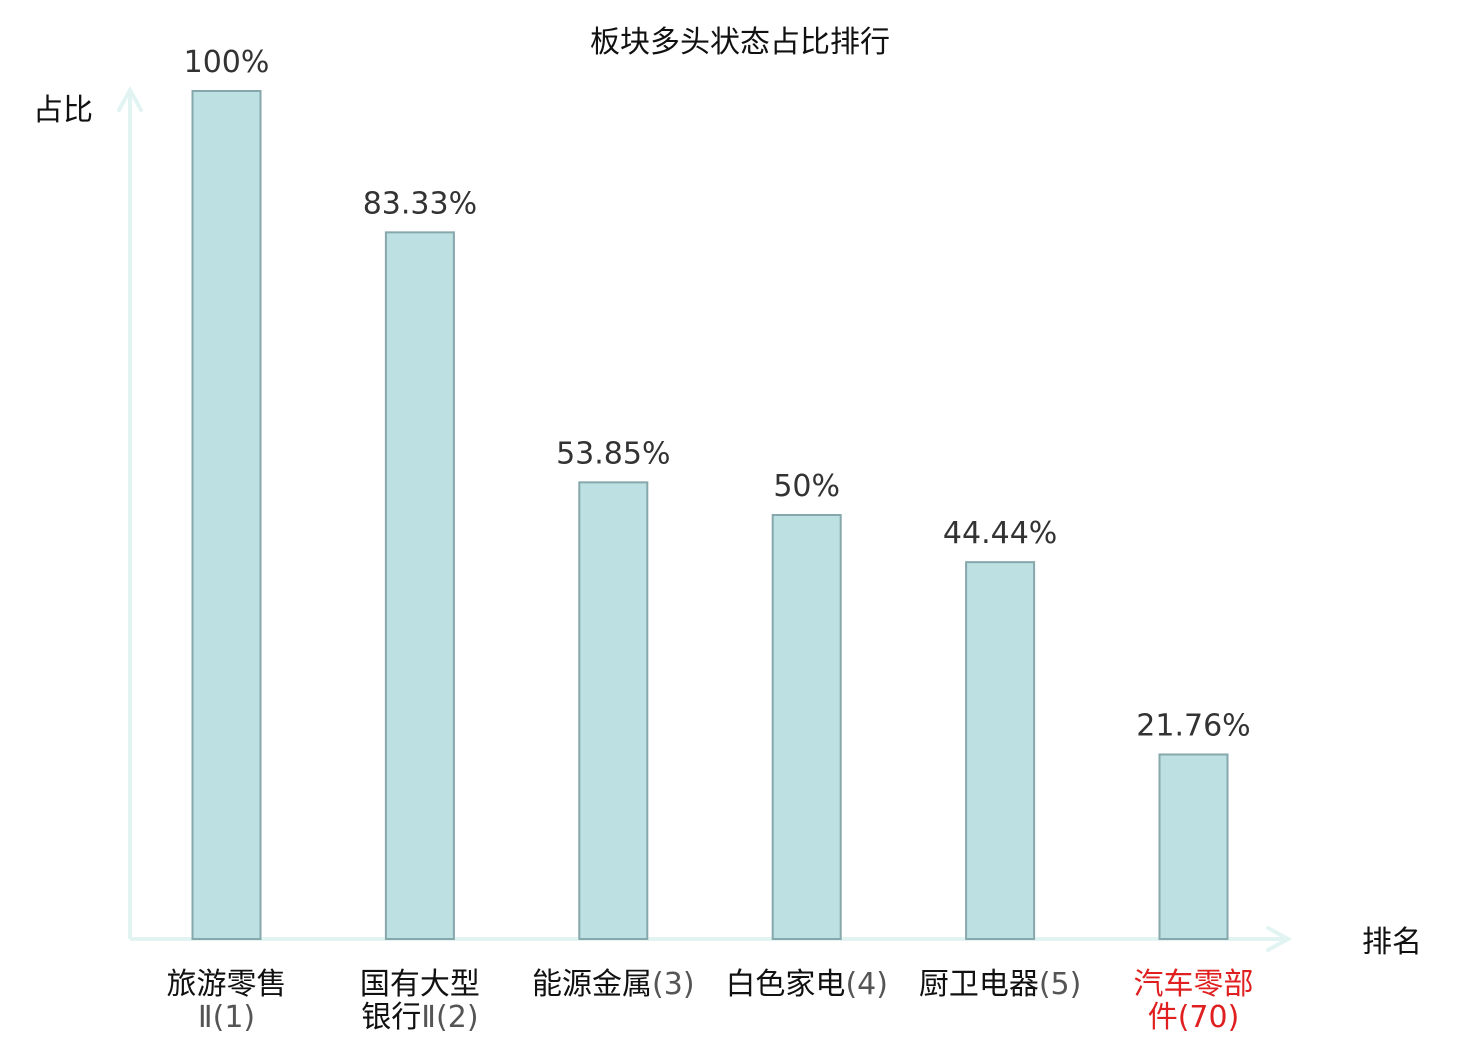 This screenshot has width=1480, height=1040. What do you see at coordinates (1163, 1017) in the screenshot?
I see `category-name: 件` at bounding box center [1163, 1017].